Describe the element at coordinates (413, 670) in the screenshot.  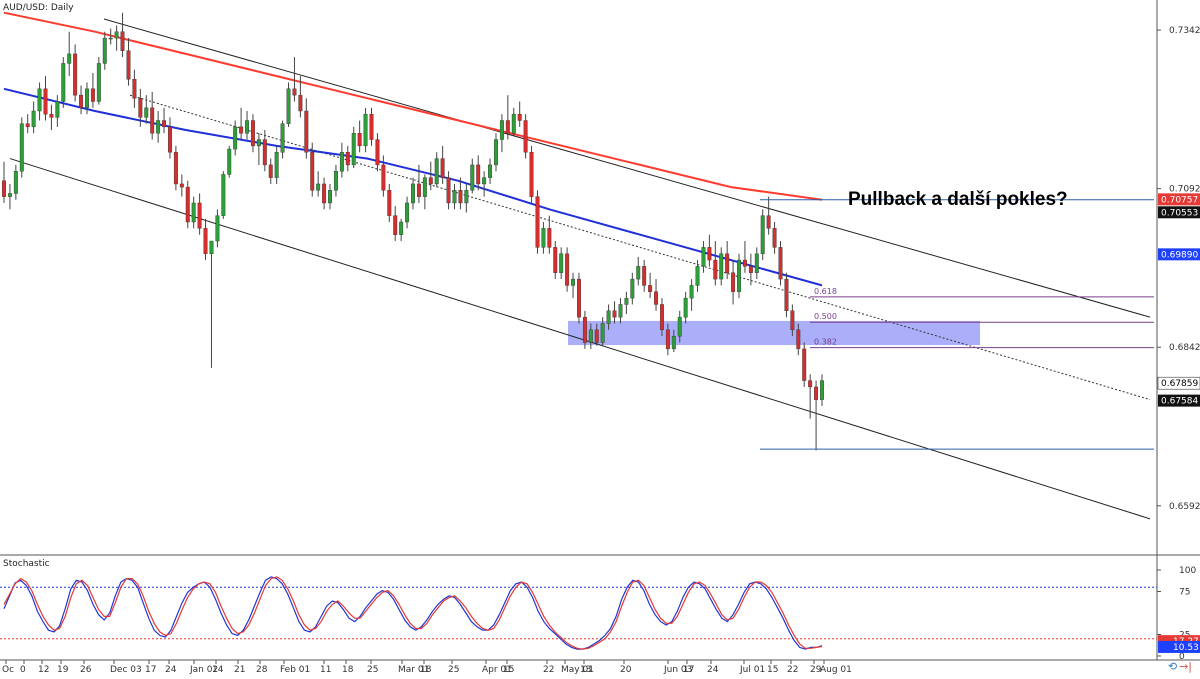
I see `time-tick-label: Mar 01` at that location.